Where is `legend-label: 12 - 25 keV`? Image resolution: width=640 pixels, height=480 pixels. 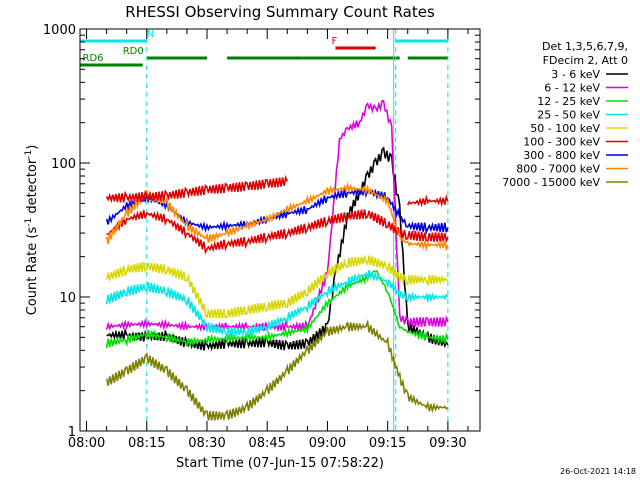 legend-label: 12 - 25 keV is located at coordinates (568, 101).